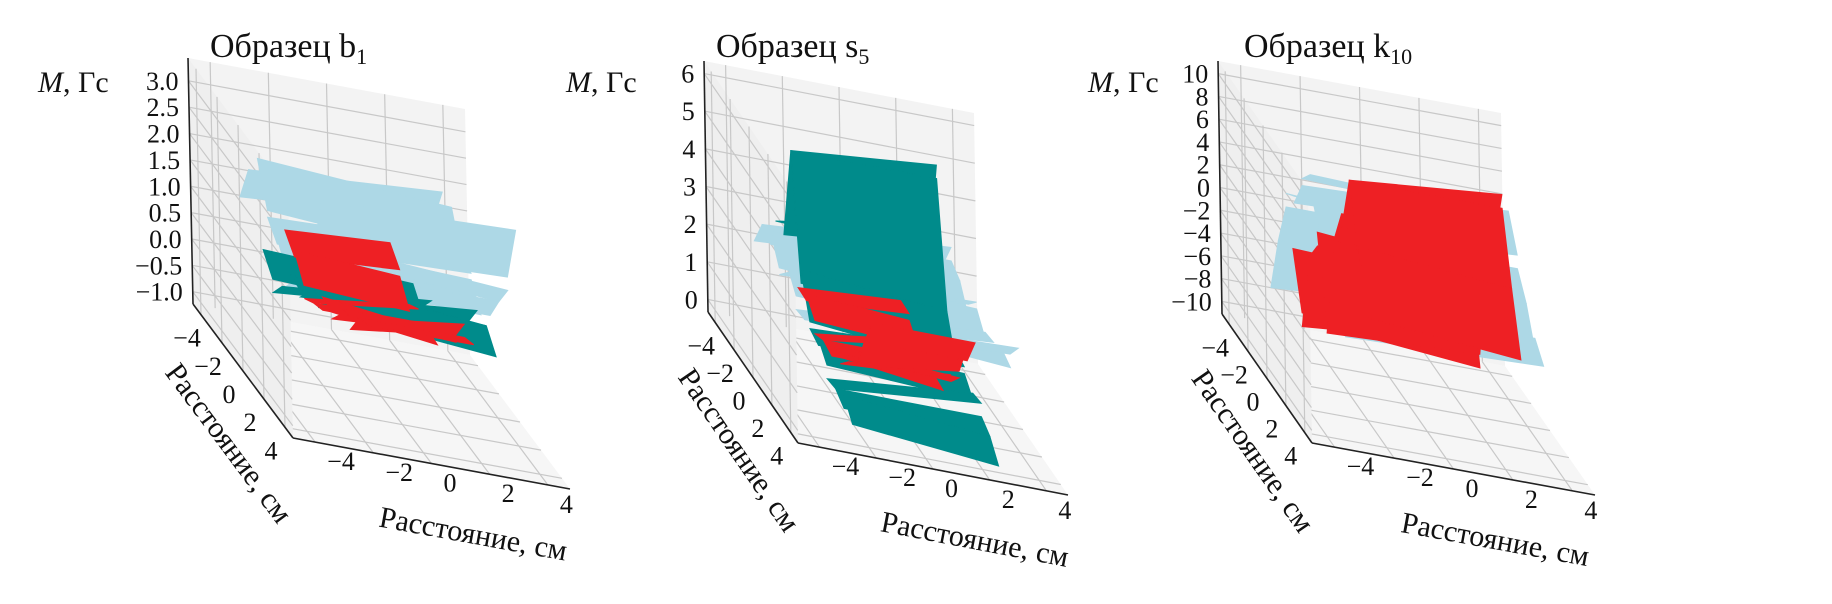 Image resolution: width=1832 pixels, height=604 pixels. Describe the element at coordinates (1202, 96) in the screenshot. I see `z-tick-label: 8` at that location.